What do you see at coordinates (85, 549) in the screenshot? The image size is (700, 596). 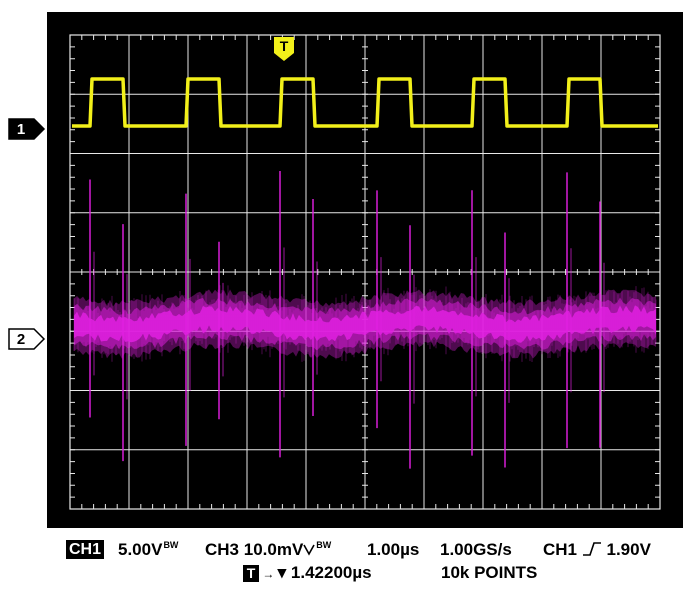 I see `ch1-label: CH1` at bounding box center [85, 549].